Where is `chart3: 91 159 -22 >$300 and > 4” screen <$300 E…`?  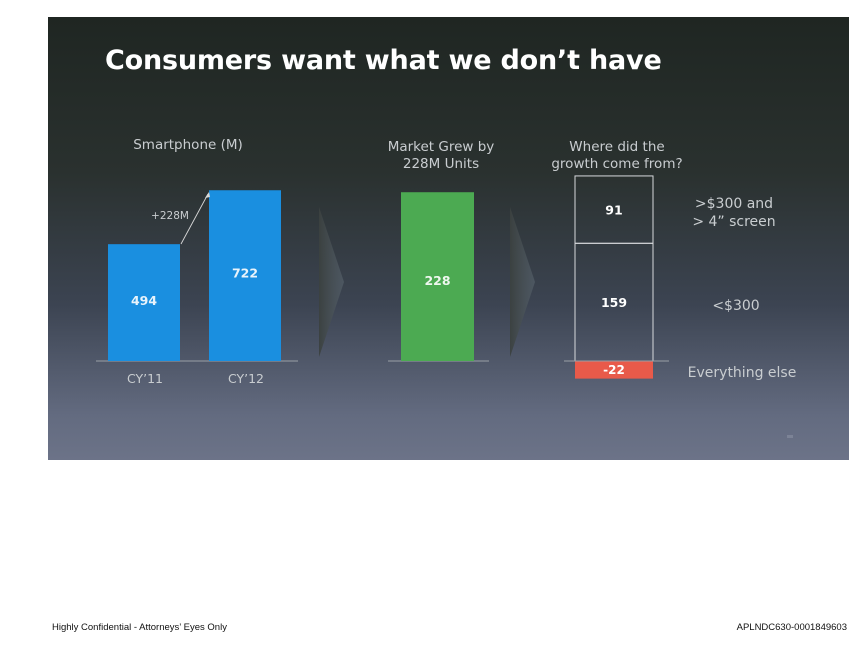 chart3: 91 159 -22 >$300 and > 4” screen <$300 E… is located at coordinates (680, 278).